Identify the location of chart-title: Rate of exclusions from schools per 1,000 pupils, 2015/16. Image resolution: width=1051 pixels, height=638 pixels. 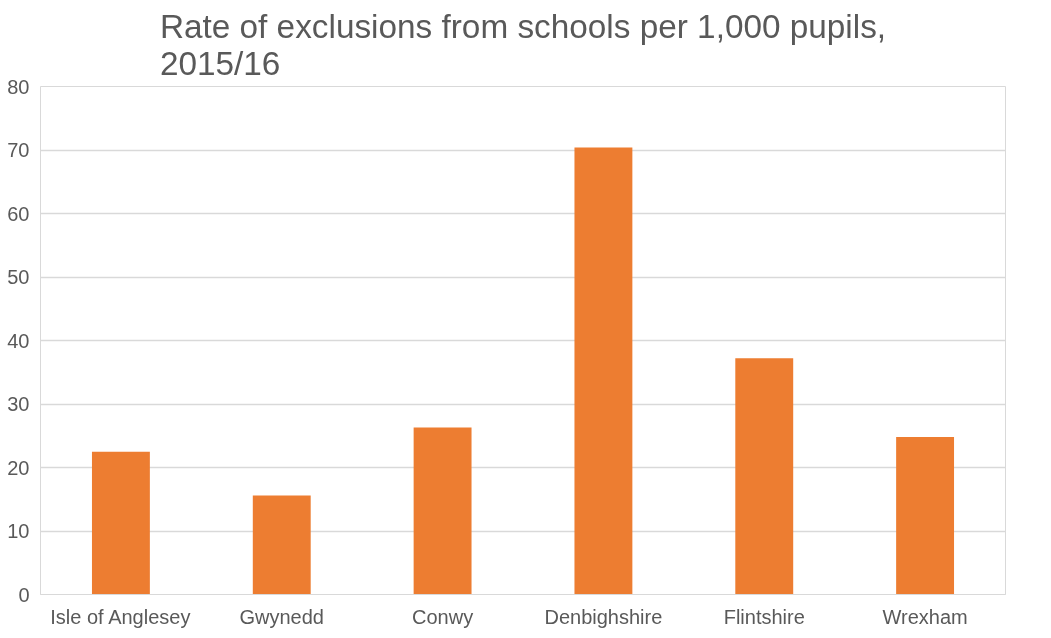
(523, 44).